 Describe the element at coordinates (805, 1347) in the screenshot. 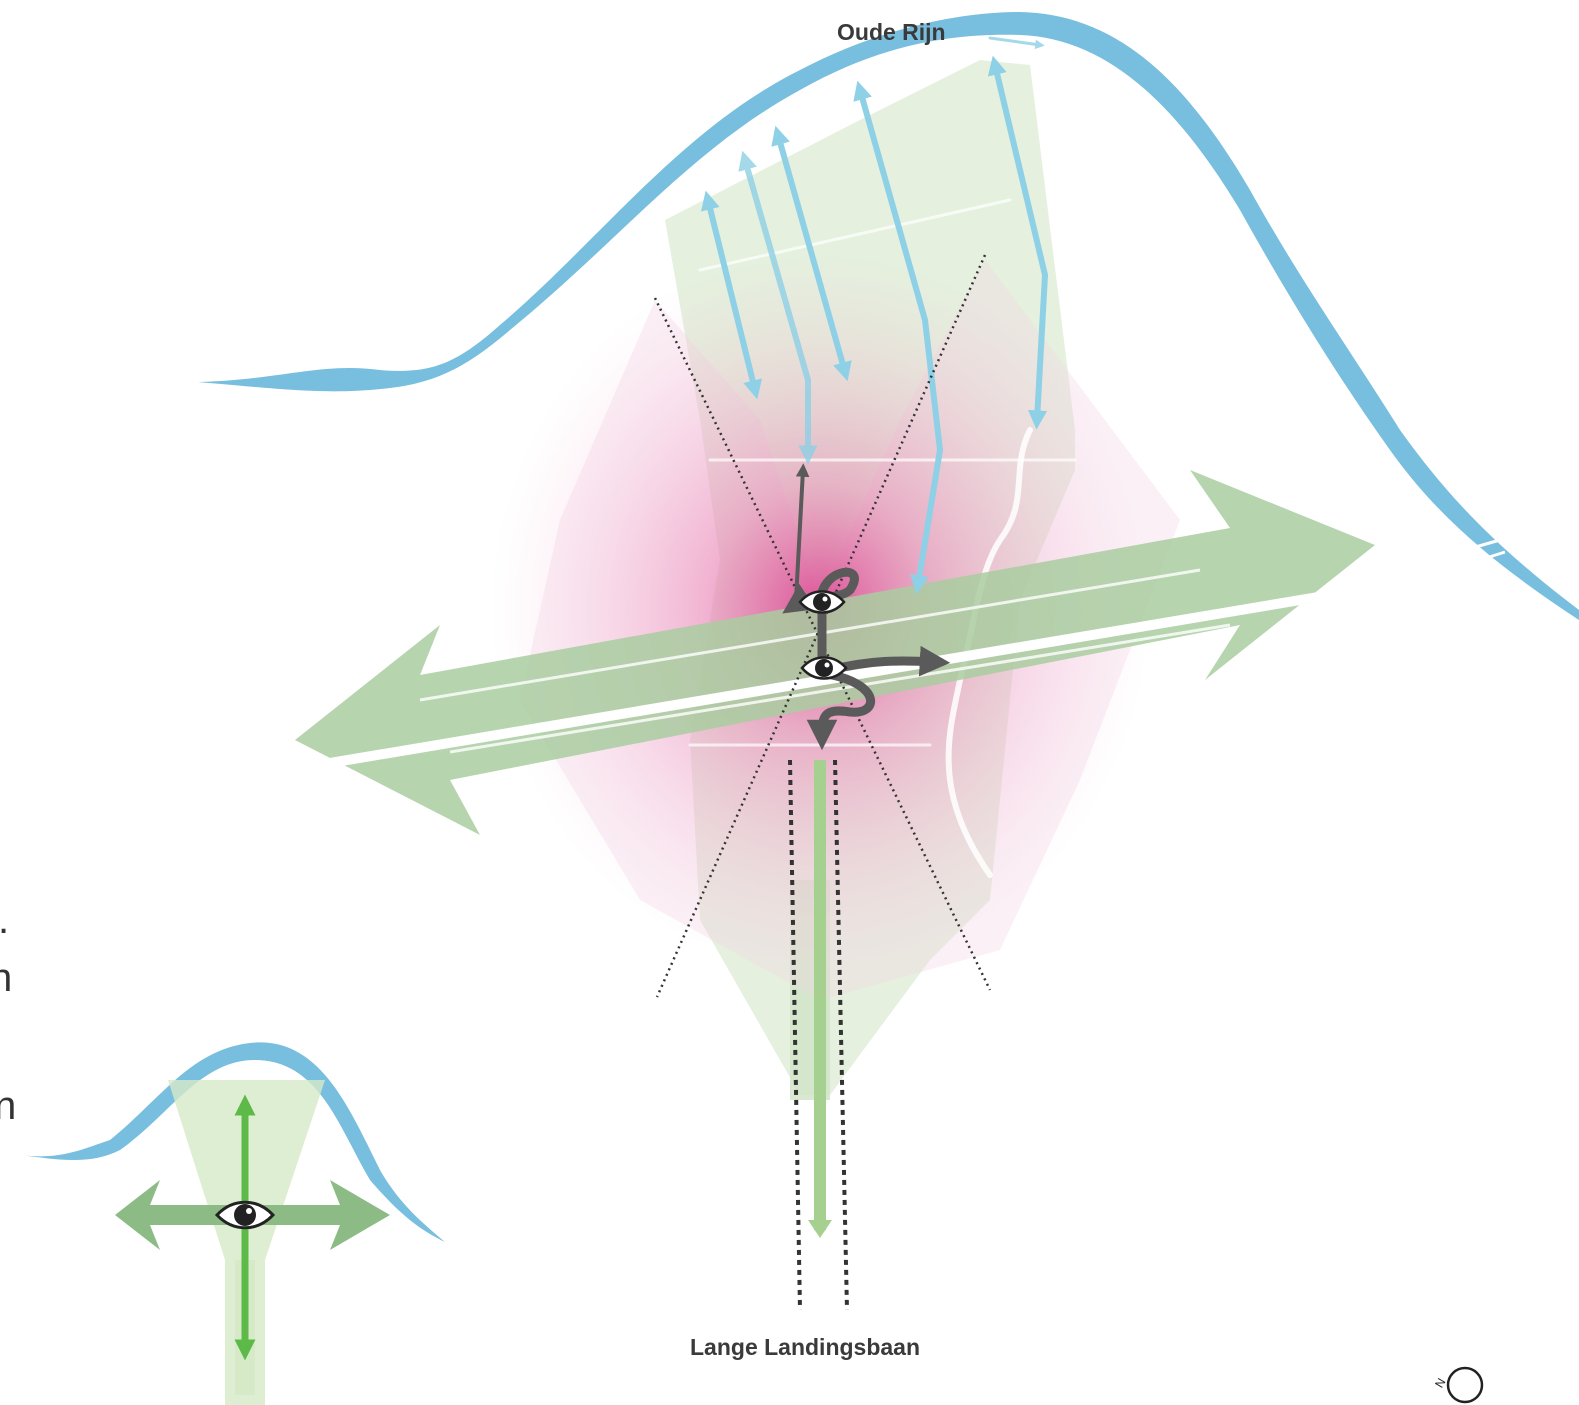

I see `runway-label: Lange Landingsbaan` at that location.